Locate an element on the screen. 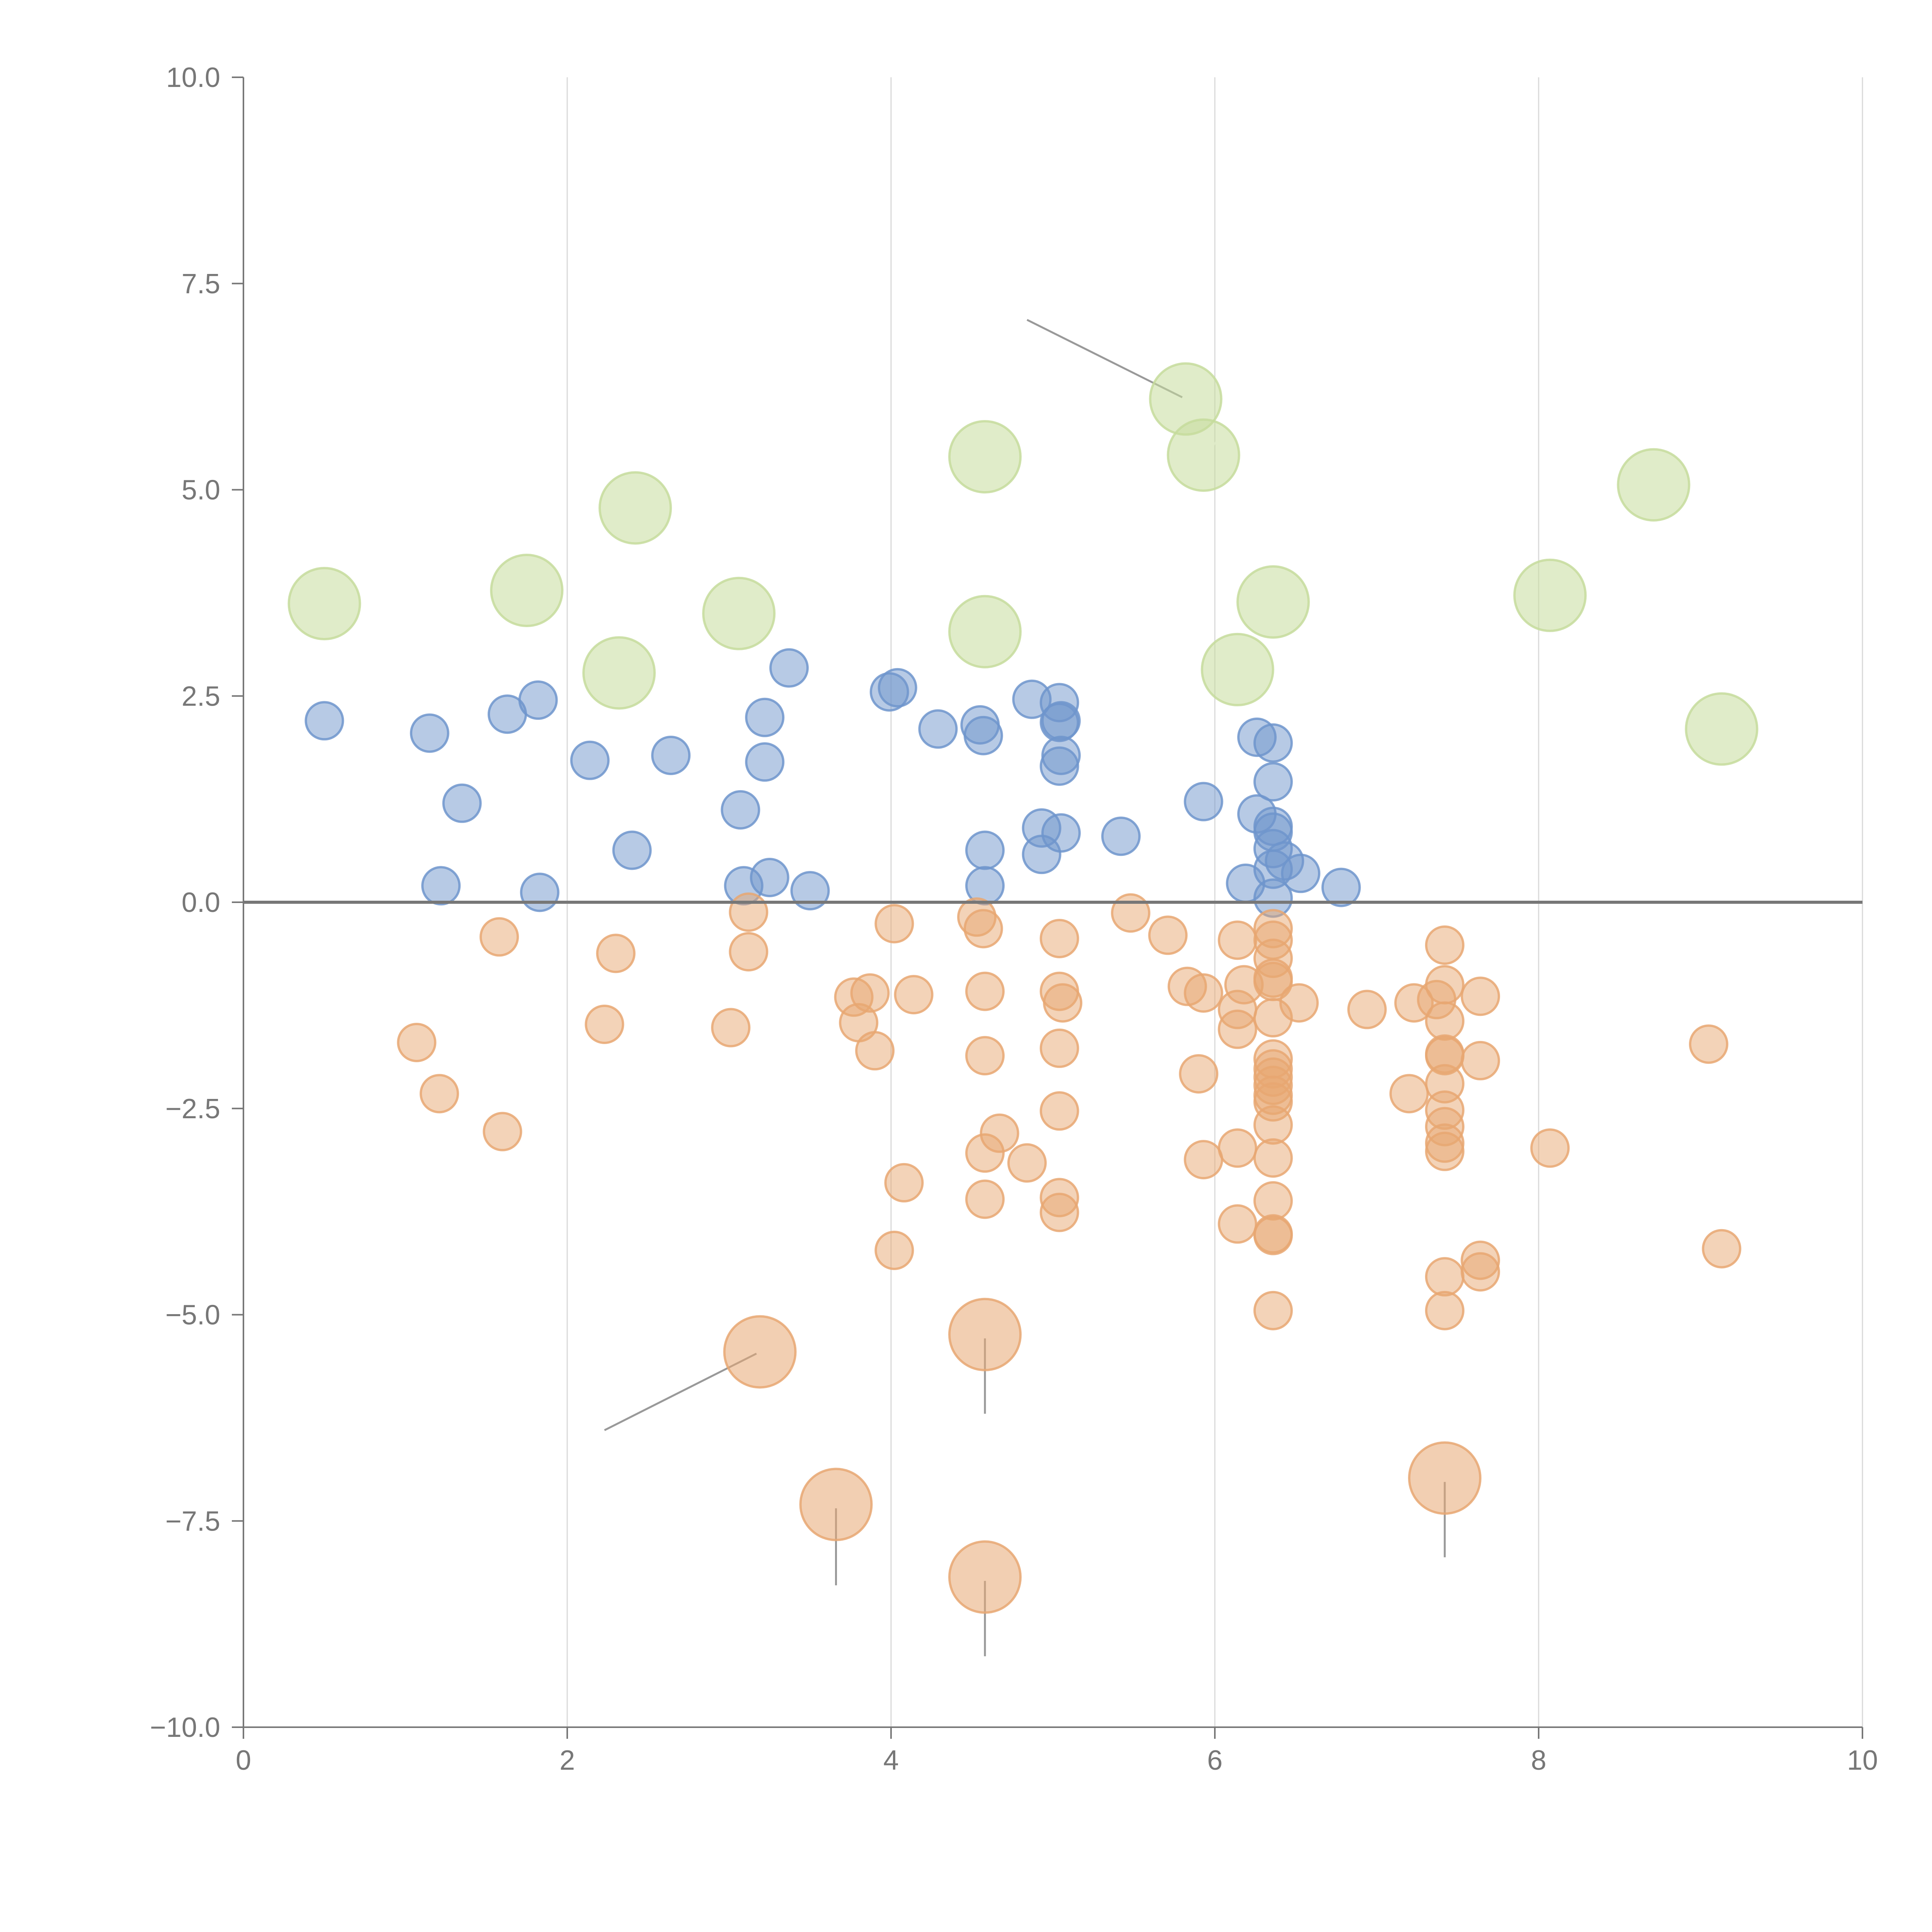 This screenshot has height=1932, width=1932. y-tick-label: −7.5 is located at coordinates (192, 1522).